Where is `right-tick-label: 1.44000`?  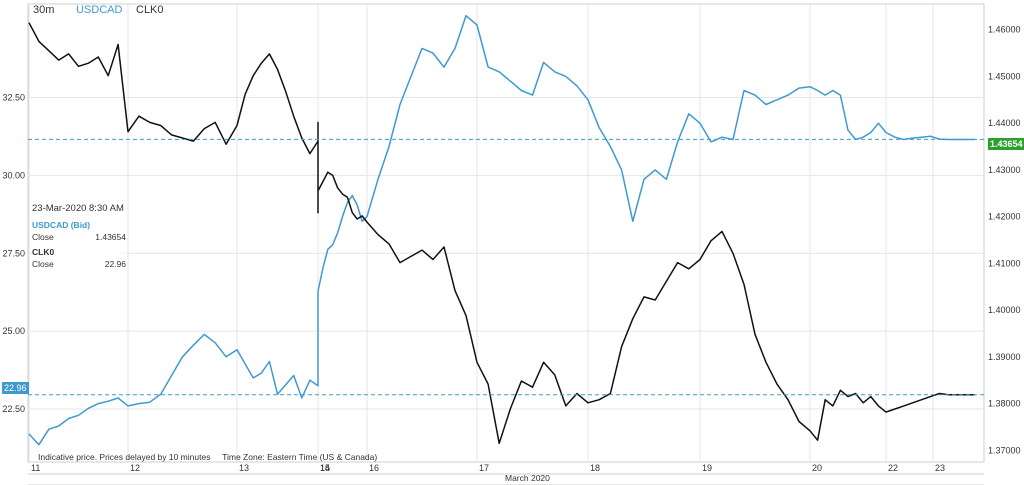
right-tick-label: 1.44000 is located at coordinates (1004, 123).